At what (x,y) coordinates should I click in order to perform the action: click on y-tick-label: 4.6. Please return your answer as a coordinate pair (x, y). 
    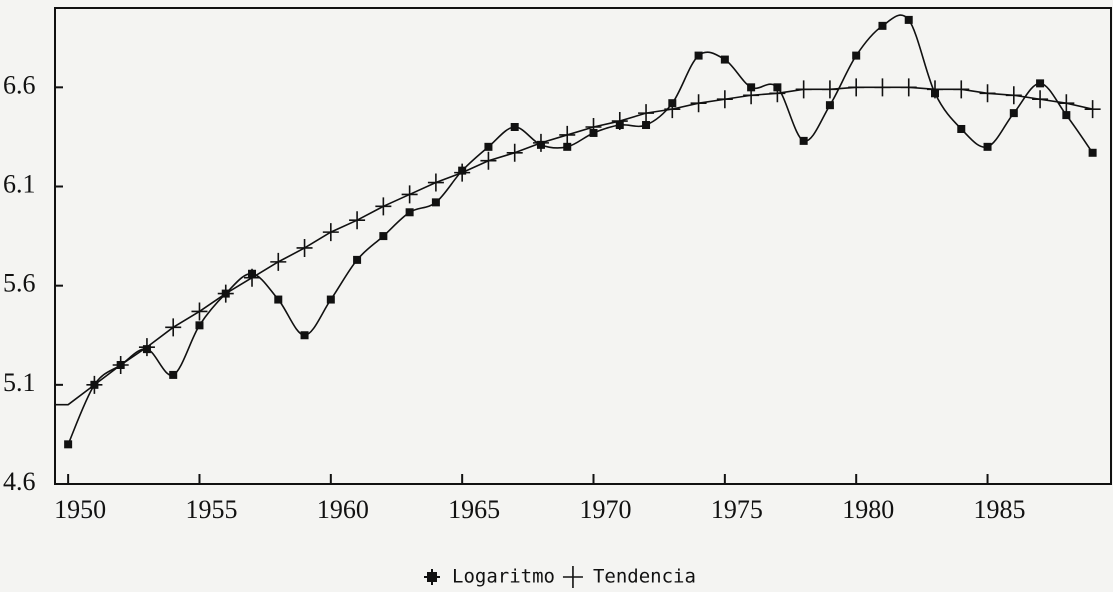
    Looking at the image, I should click on (19, 481).